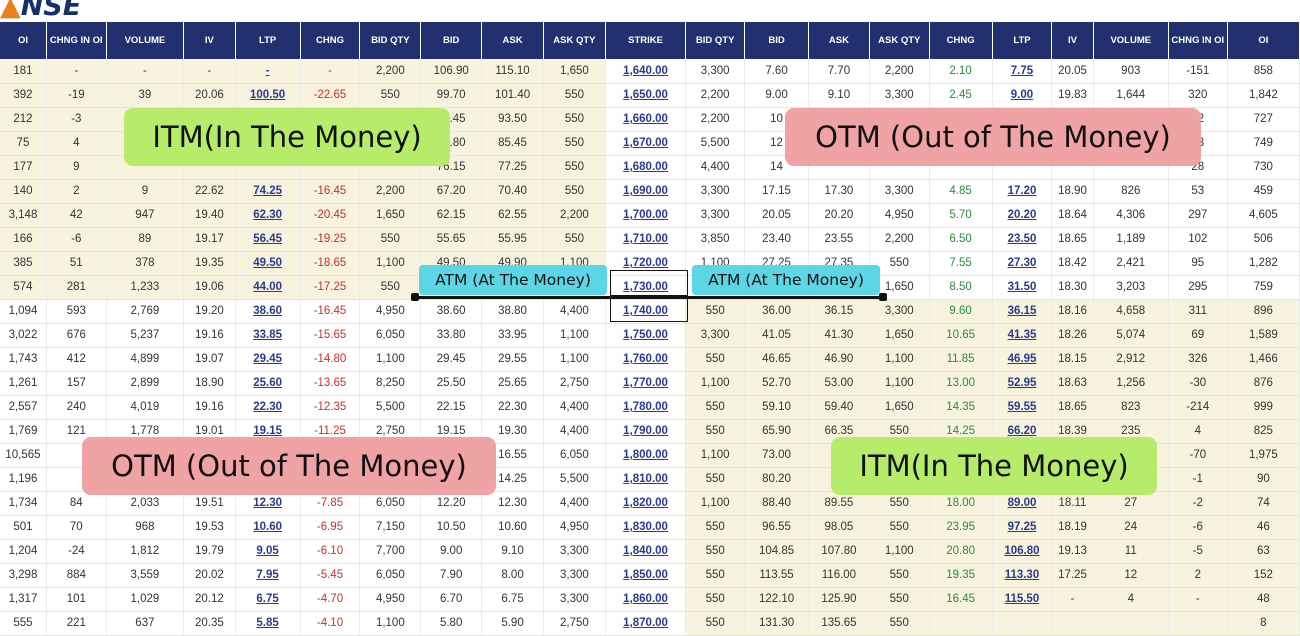 The height and width of the screenshot is (636, 1300). I want to click on strike-price-link: 1,800.00, so click(646, 455).